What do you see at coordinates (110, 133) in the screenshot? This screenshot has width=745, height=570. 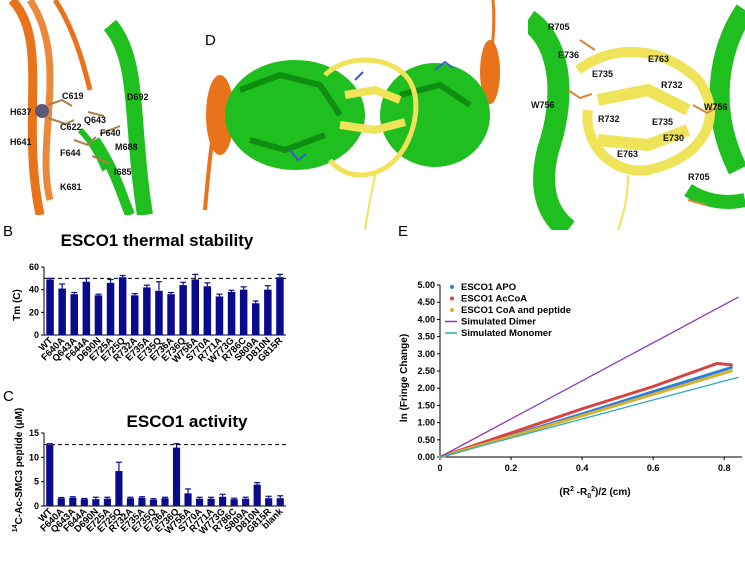 I see `residue-label: F640` at bounding box center [110, 133].